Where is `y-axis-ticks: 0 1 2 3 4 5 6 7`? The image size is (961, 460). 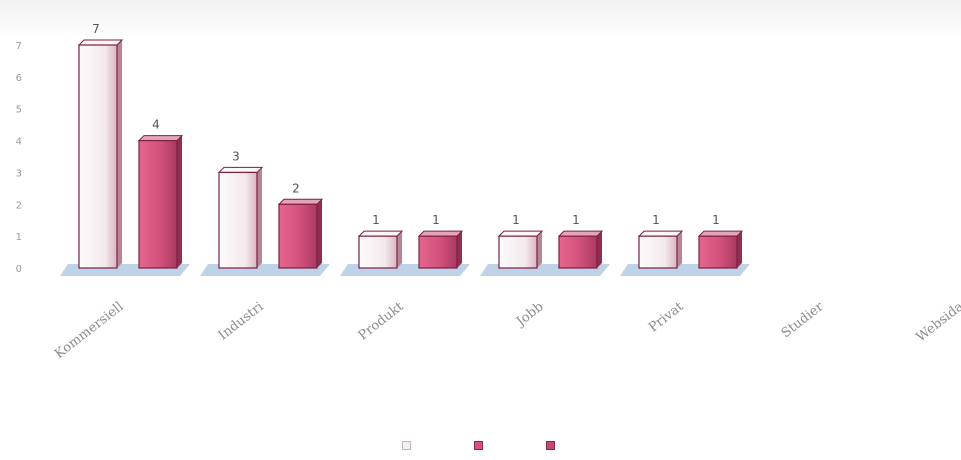 y-axis-ticks: 0 1 2 3 4 5 6 7 is located at coordinates (19, 158).